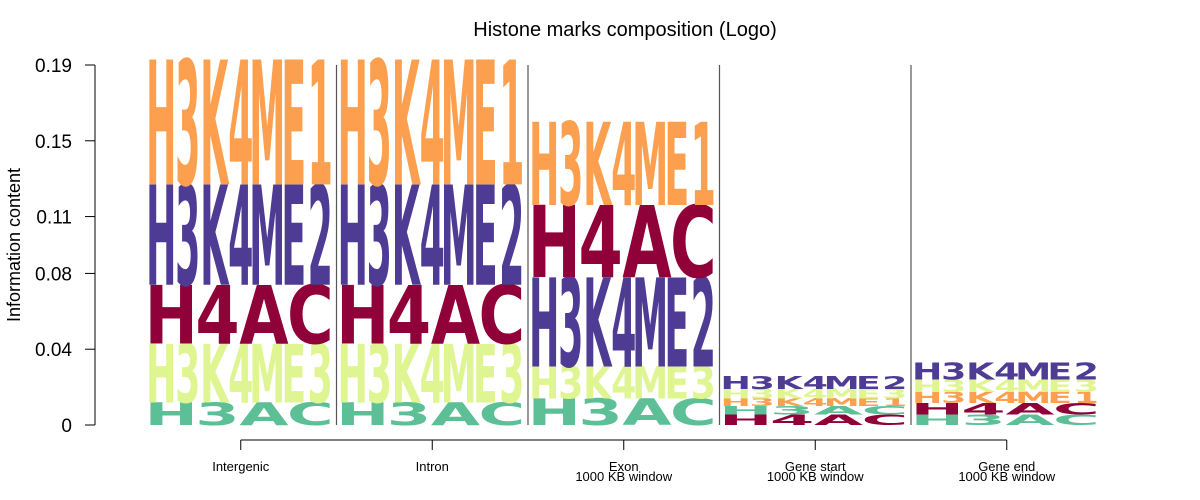  What do you see at coordinates (239, 126) in the screenshot?
I see `logo-mark-h3k4me1: H3 K 4ME 1` at bounding box center [239, 126].